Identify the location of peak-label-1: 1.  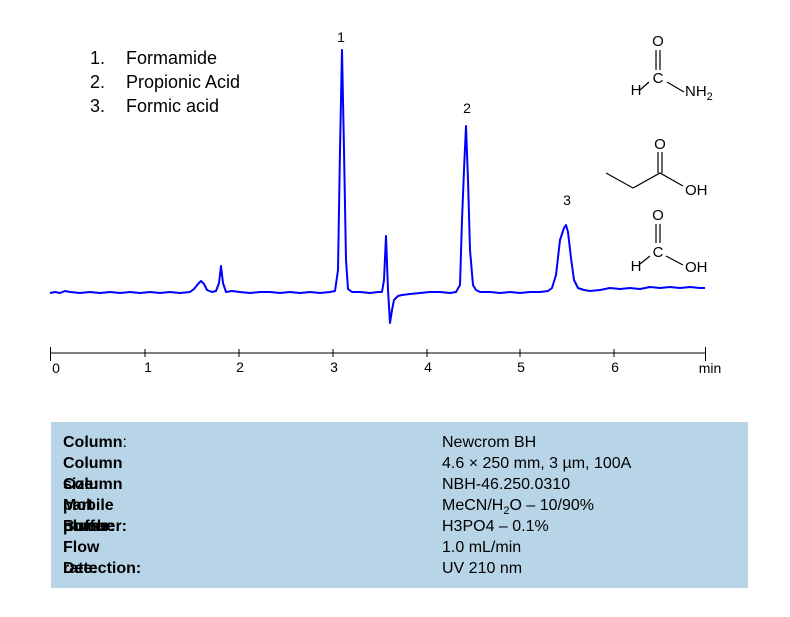
(341, 37).